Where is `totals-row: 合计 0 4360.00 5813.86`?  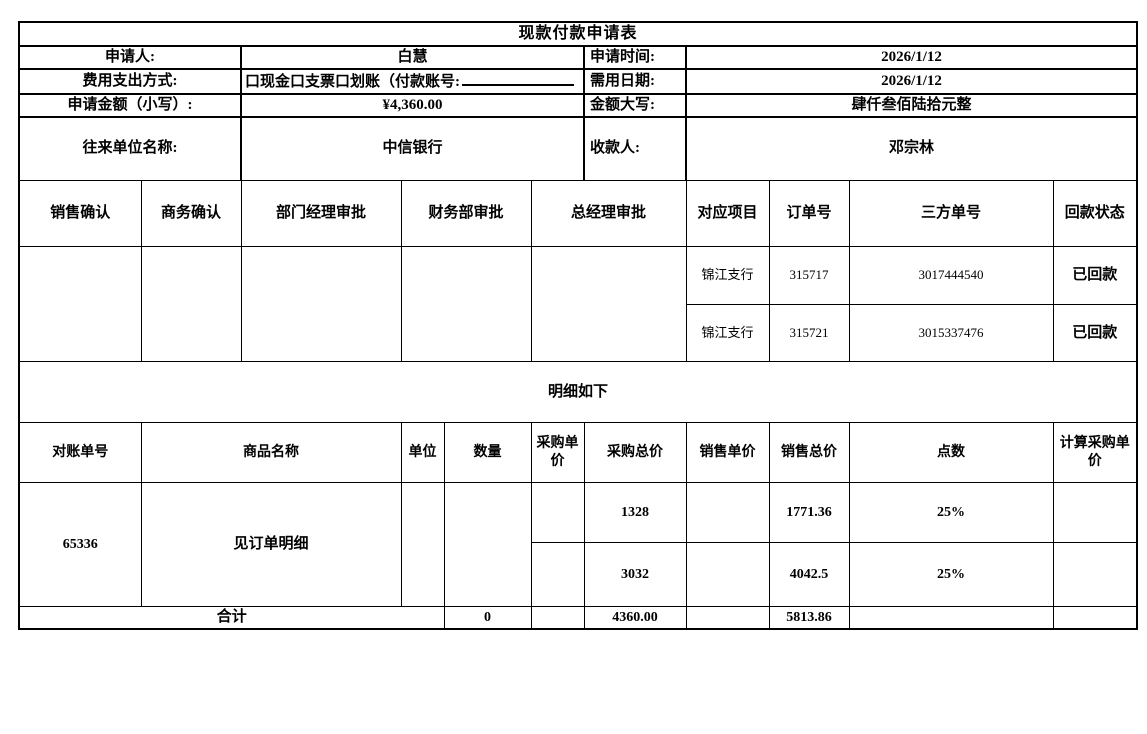
totals-row: 合计 0 4360.00 5813.86 is located at coordinates (578, 617).